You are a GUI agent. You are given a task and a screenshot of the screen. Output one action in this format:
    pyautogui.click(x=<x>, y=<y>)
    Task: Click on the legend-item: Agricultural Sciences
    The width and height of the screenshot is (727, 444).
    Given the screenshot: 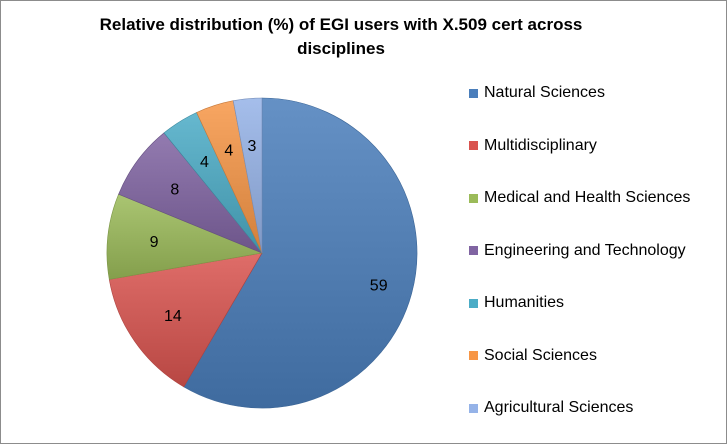 What is the action you would take?
    pyautogui.click(x=596, y=408)
    